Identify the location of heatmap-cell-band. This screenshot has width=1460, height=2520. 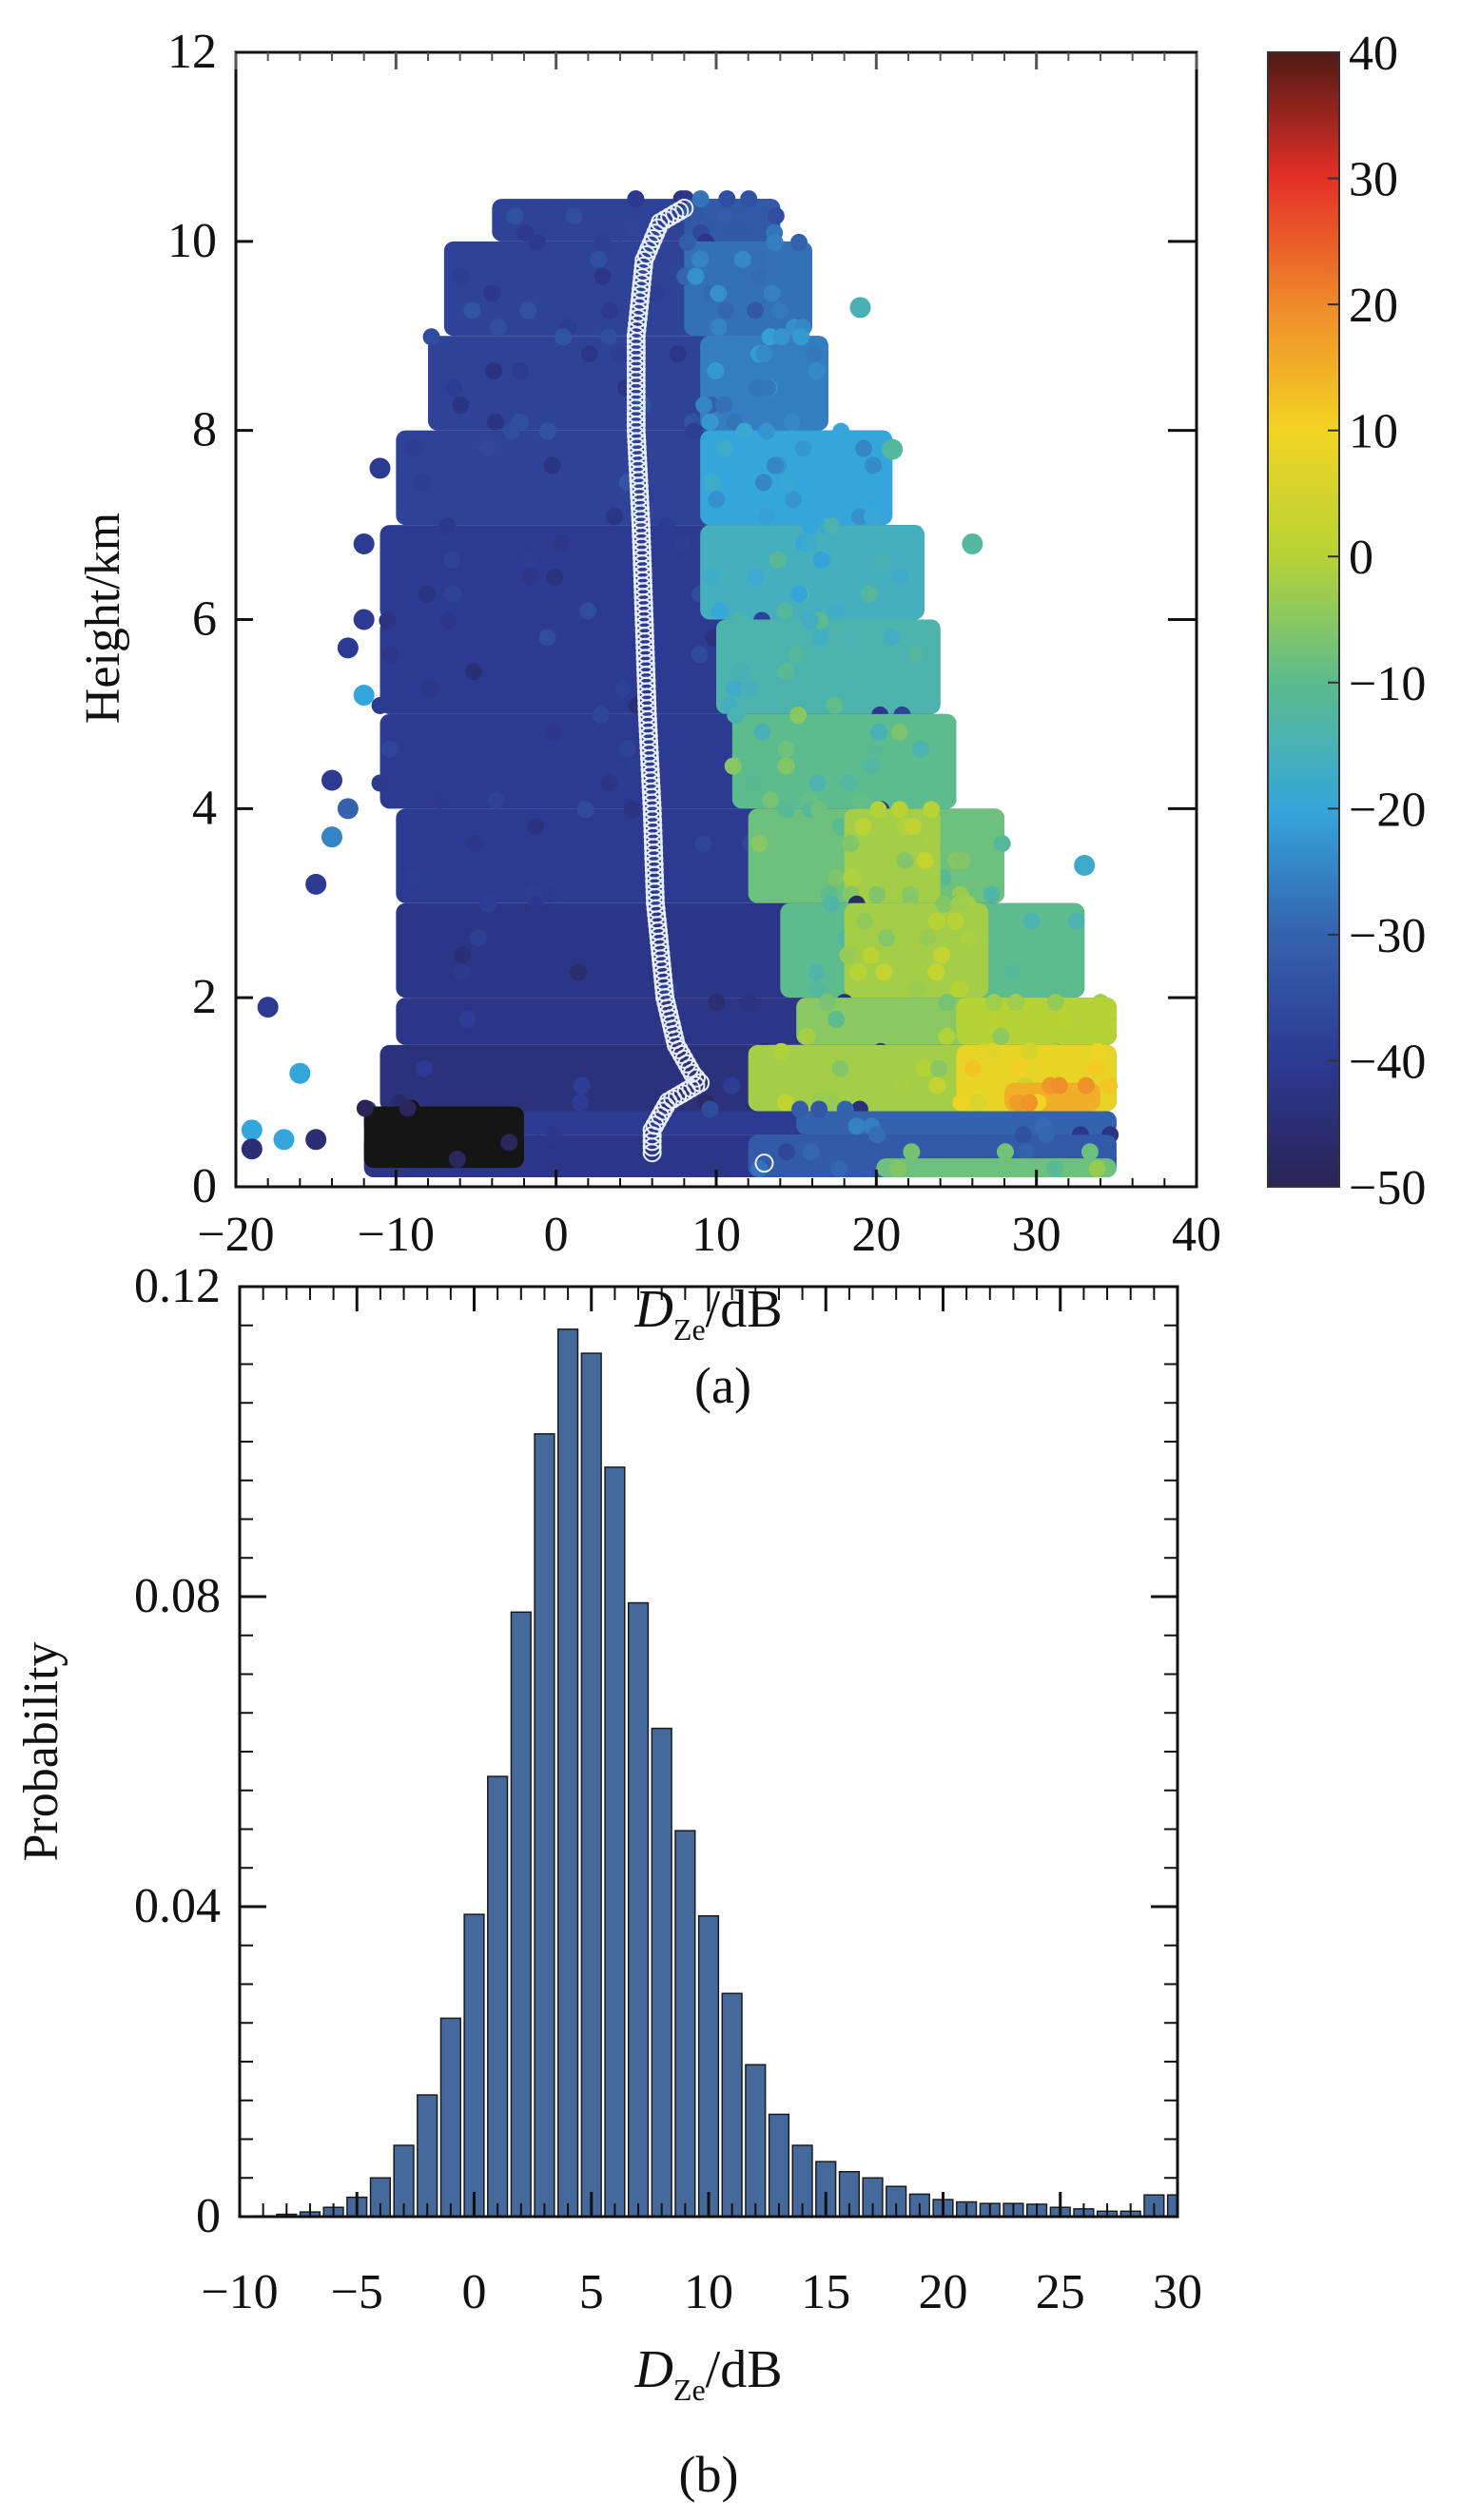
(997, 1168).